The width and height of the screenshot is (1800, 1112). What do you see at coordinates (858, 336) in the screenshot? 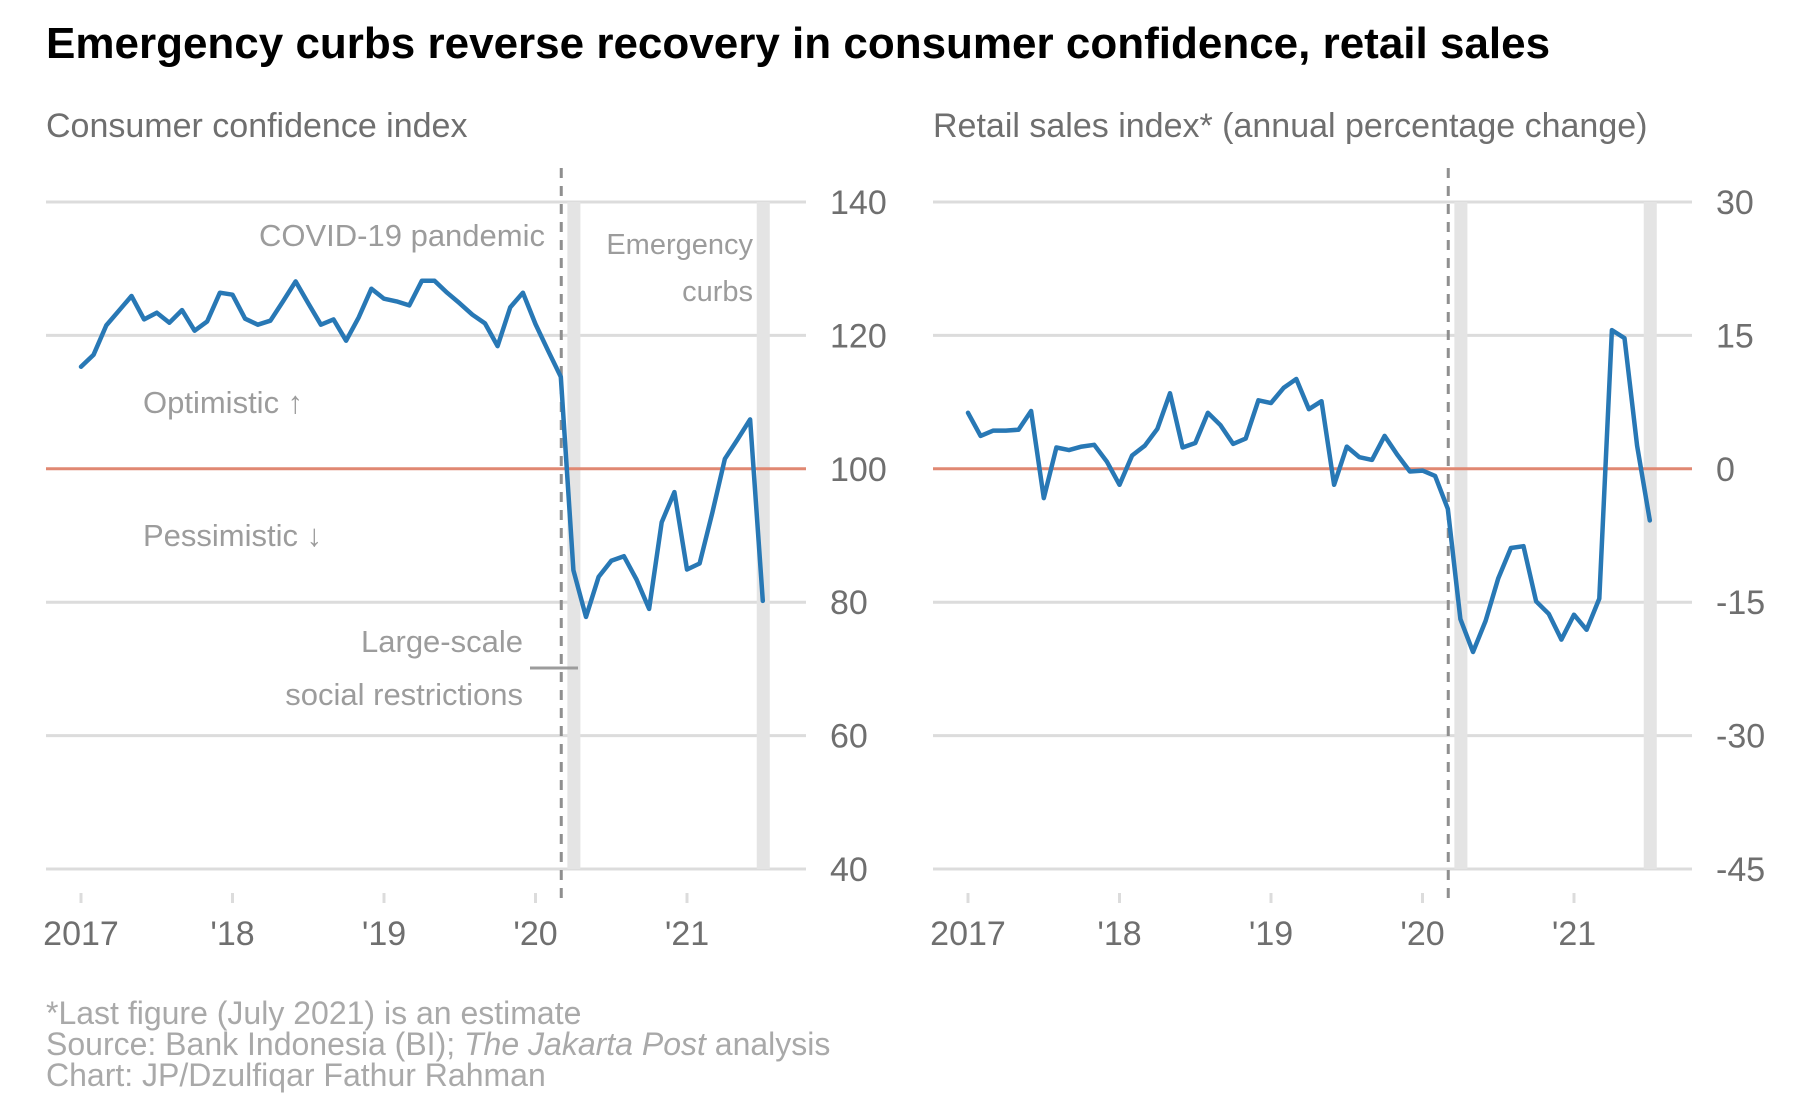
I see `y-tick-label: 120` at bounding box center [858, 336].